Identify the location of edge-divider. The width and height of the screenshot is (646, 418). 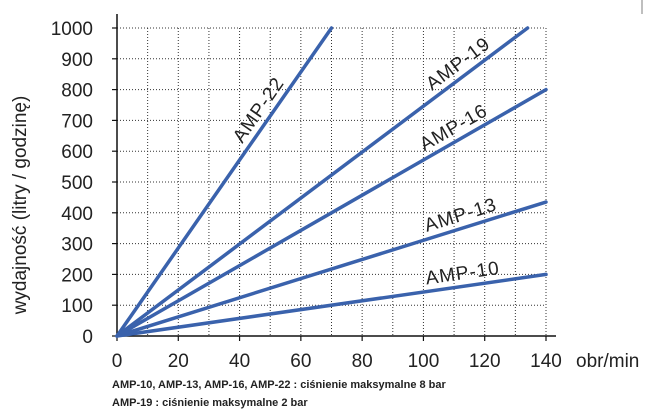
(642, 7).